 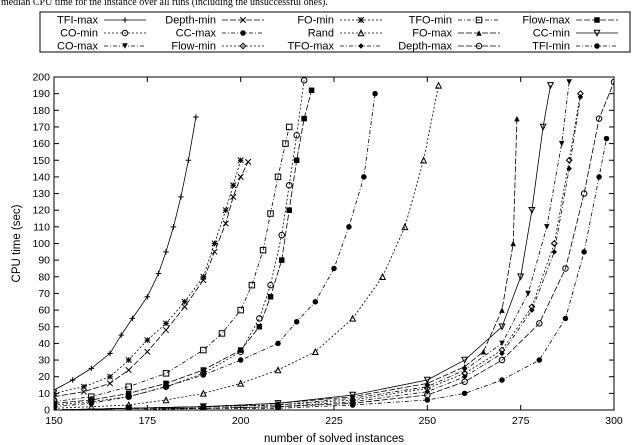 I want to click on y-tick-label: 130, so click(x=41, y=194).